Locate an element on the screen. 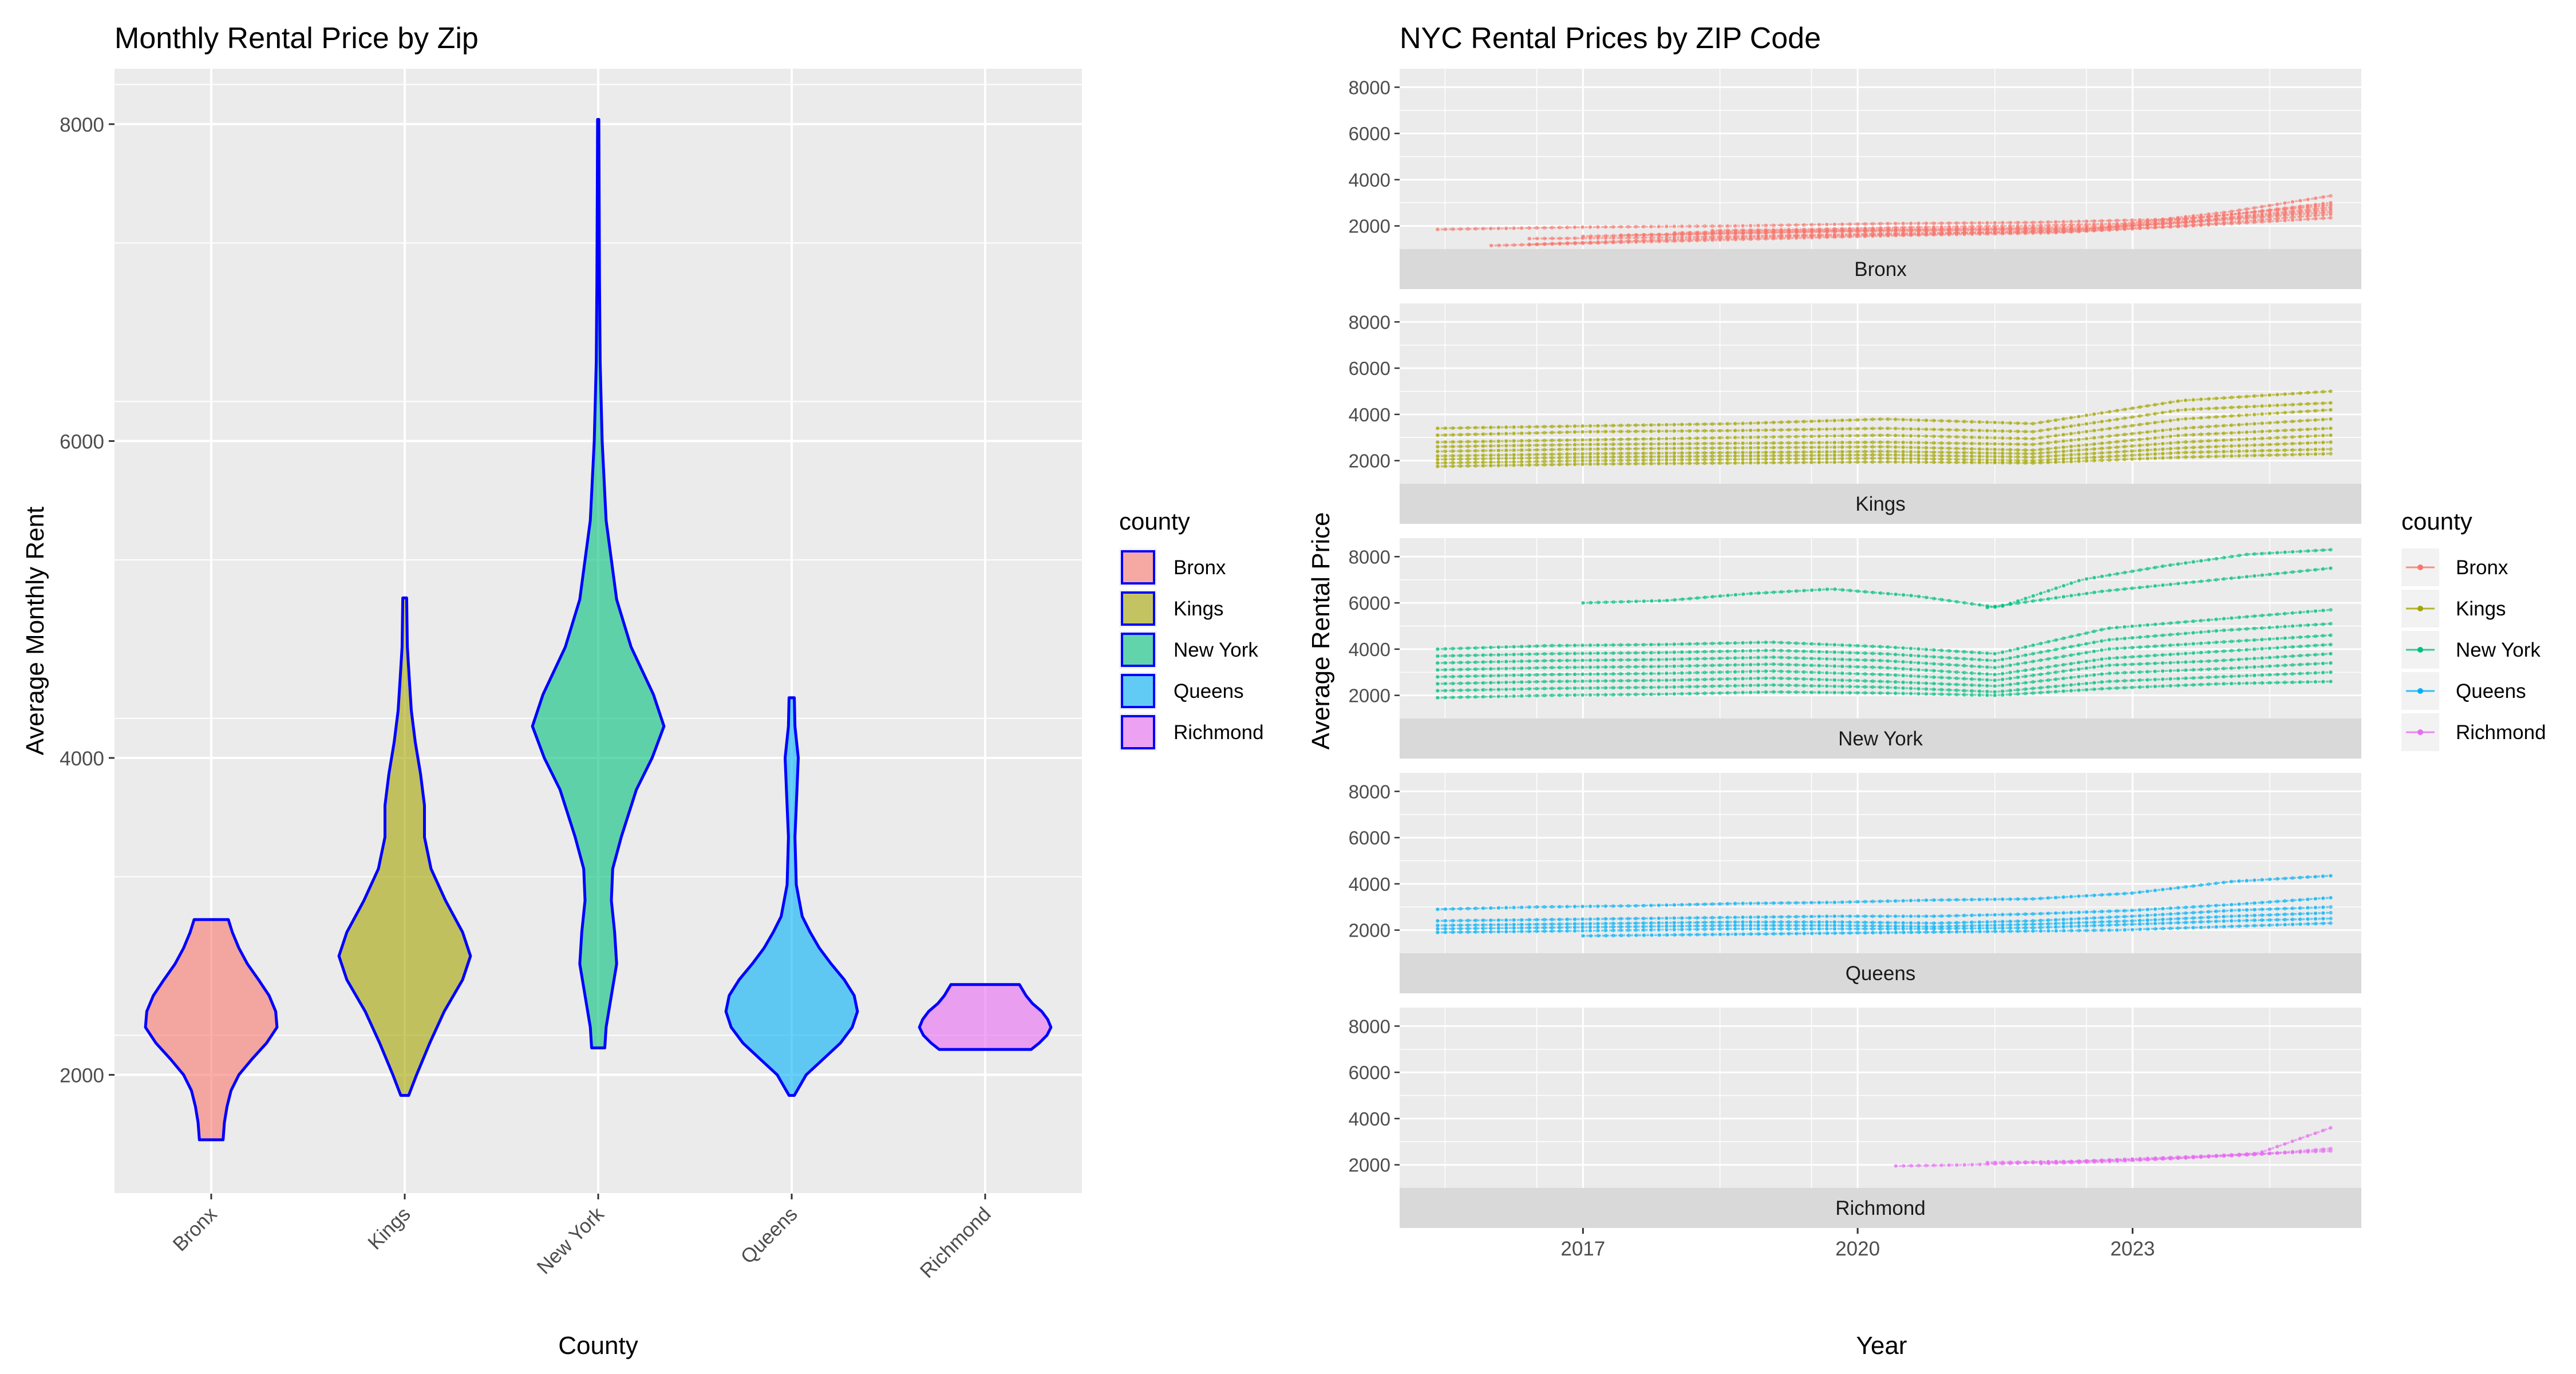 The width and height of the screenshot is (2576, 1374). legend-label: New York is located at coordinates (1216, 650).